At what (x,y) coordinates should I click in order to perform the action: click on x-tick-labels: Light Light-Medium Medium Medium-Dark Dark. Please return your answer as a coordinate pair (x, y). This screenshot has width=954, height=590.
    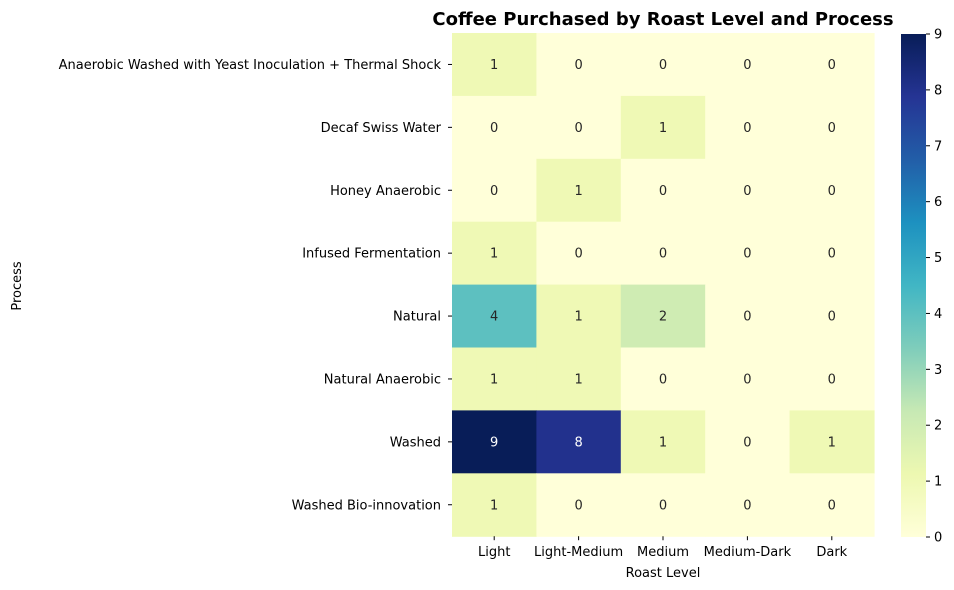
    Looking at the image, I should click on (663, 548).